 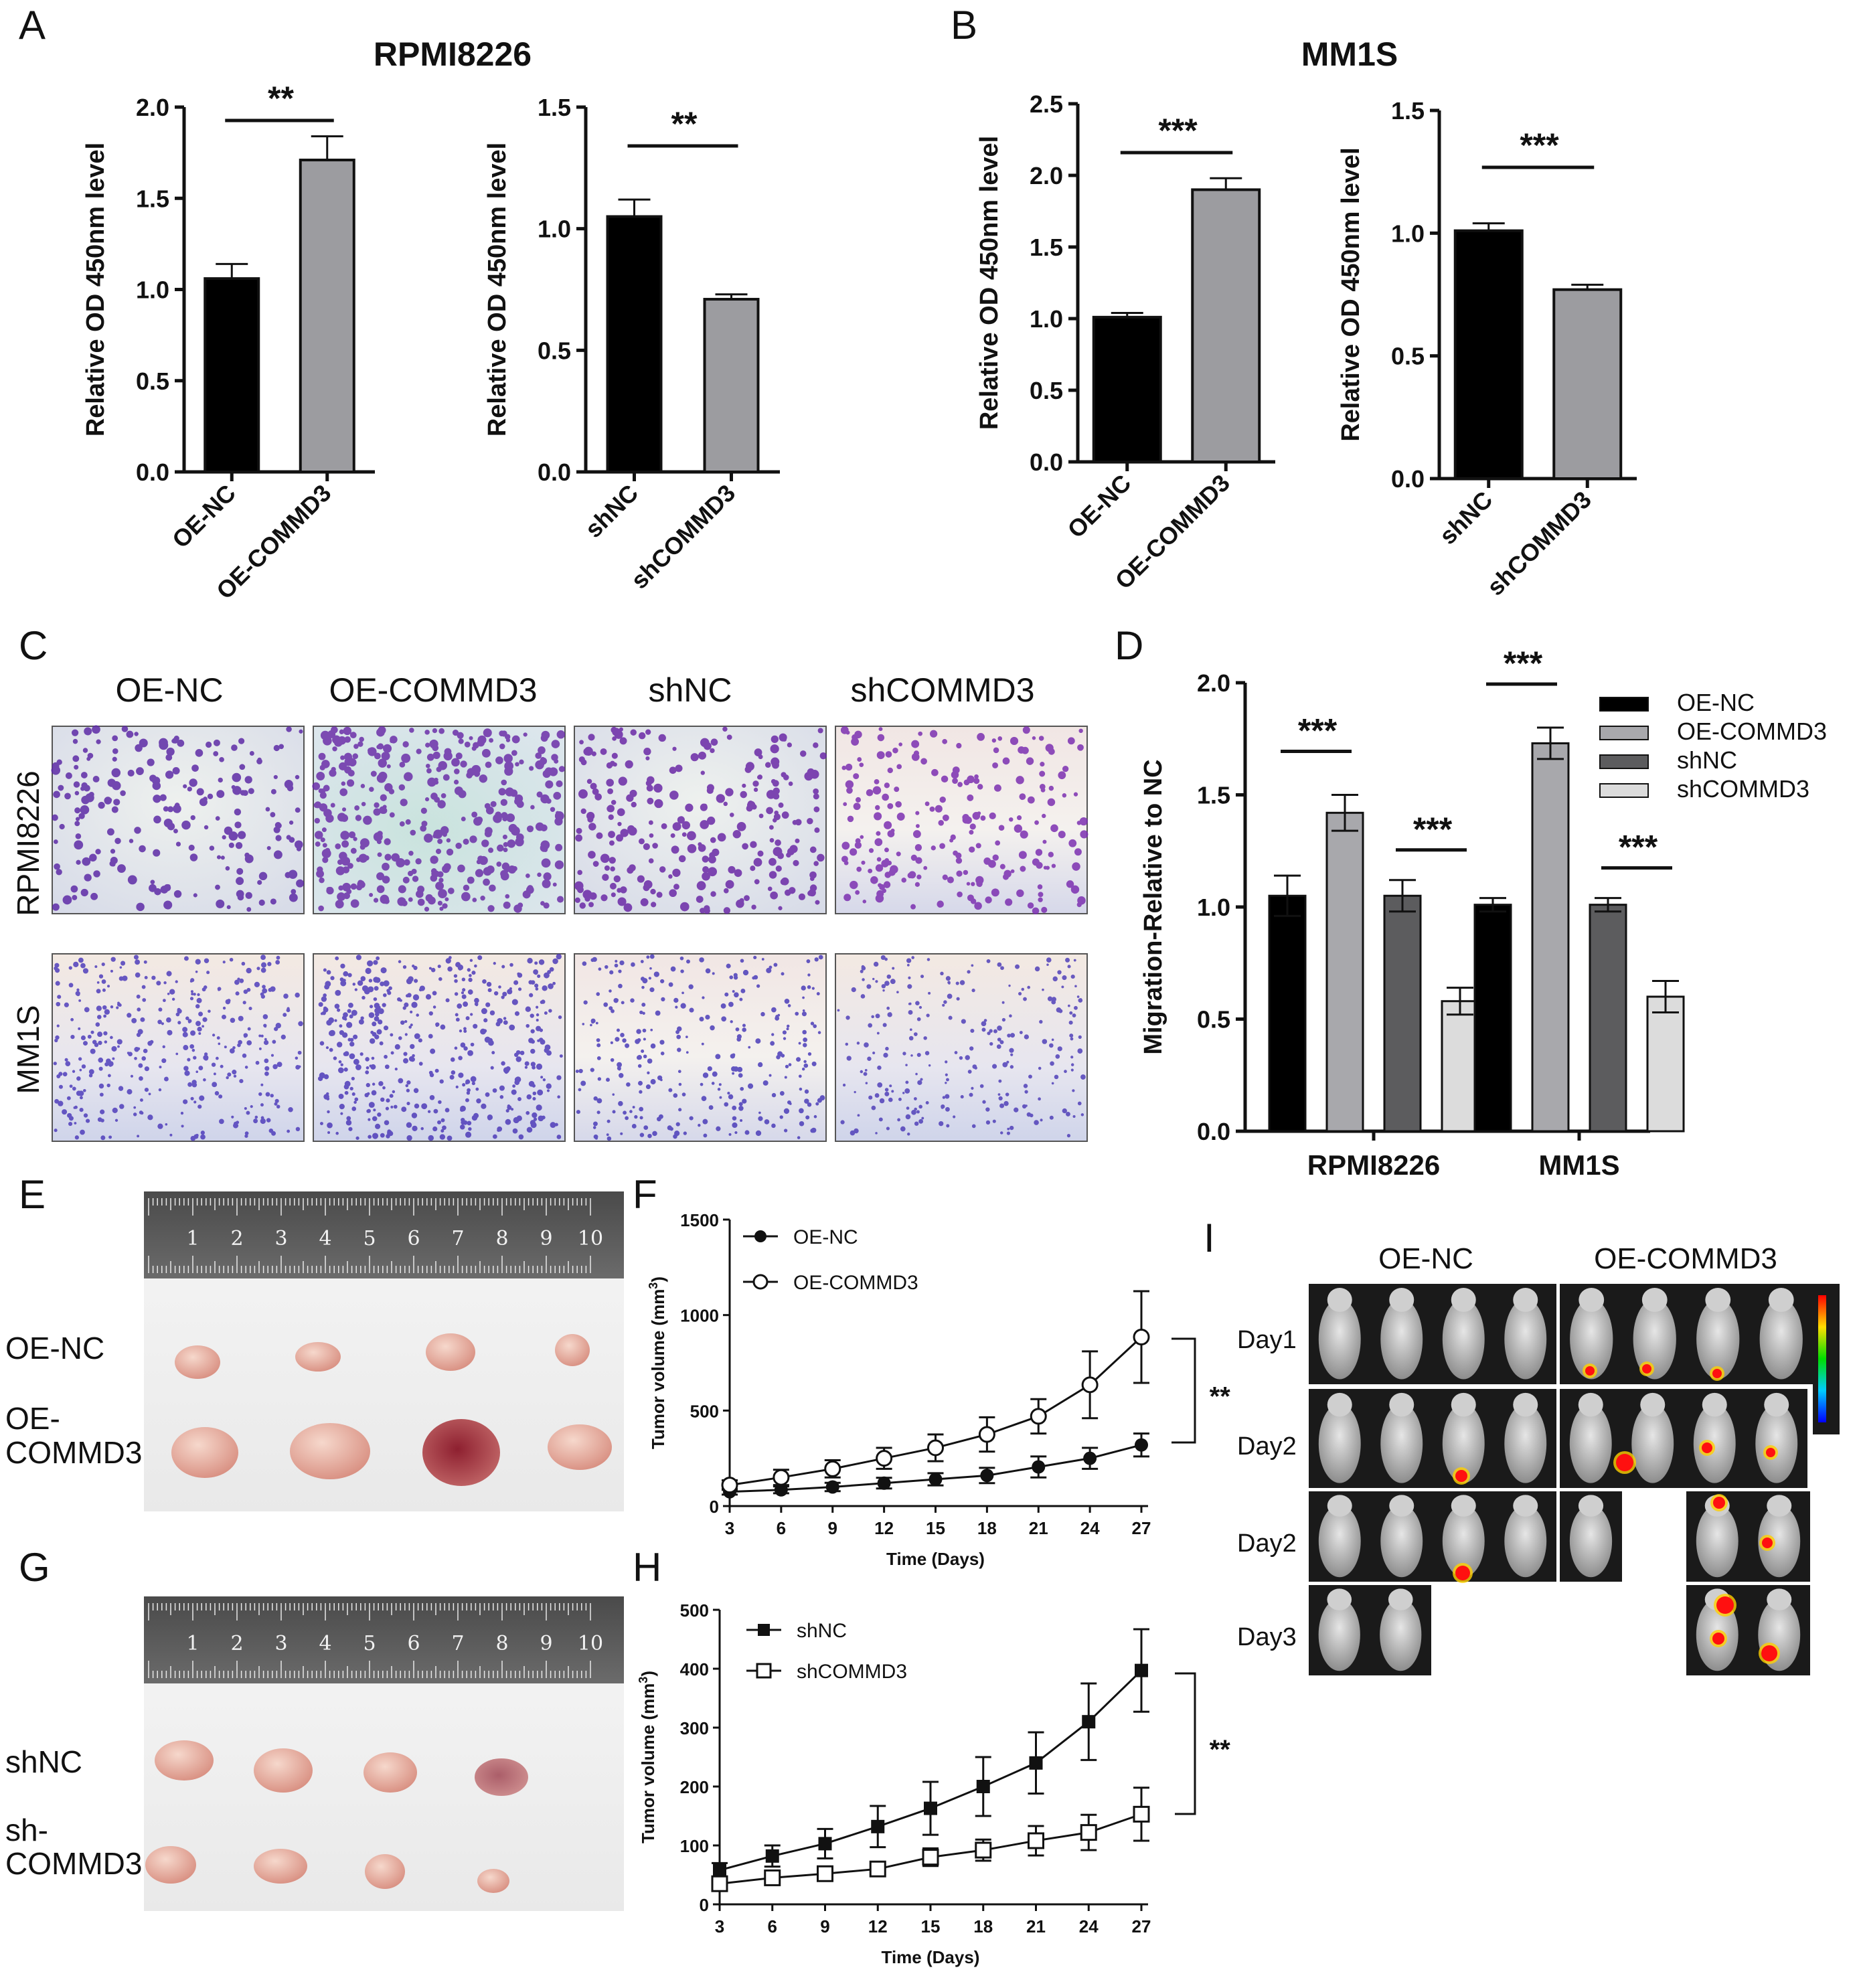 I want to click on significance-bracket, so click(x=1185, y=1744).